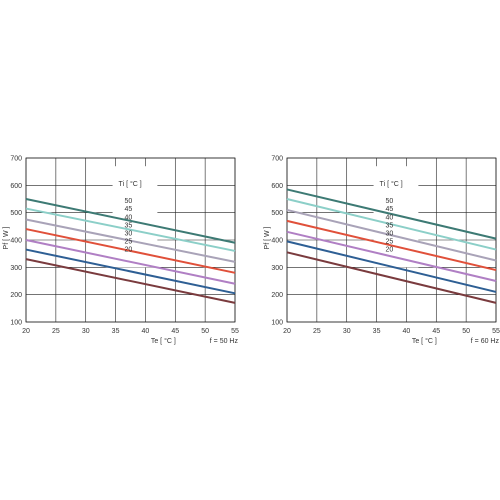  I want to click on plot-frame, so click(391, 240).